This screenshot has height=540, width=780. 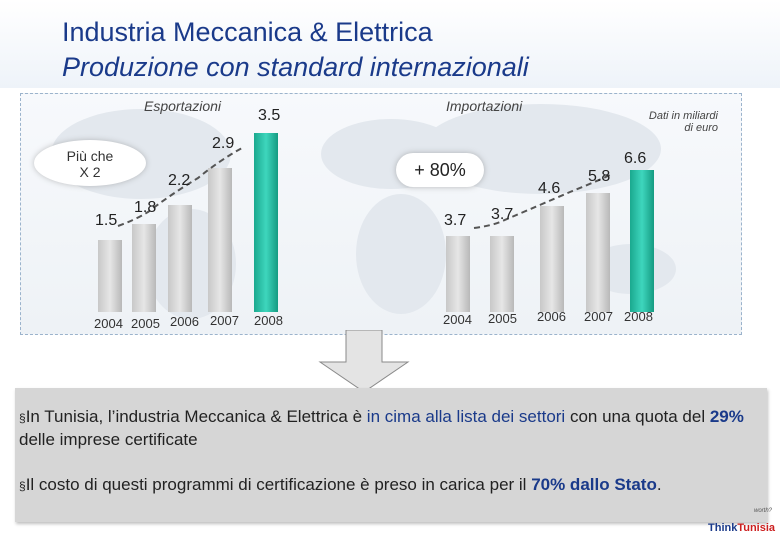 I want to click on export-bar-2005, so click(x=144, y=268).